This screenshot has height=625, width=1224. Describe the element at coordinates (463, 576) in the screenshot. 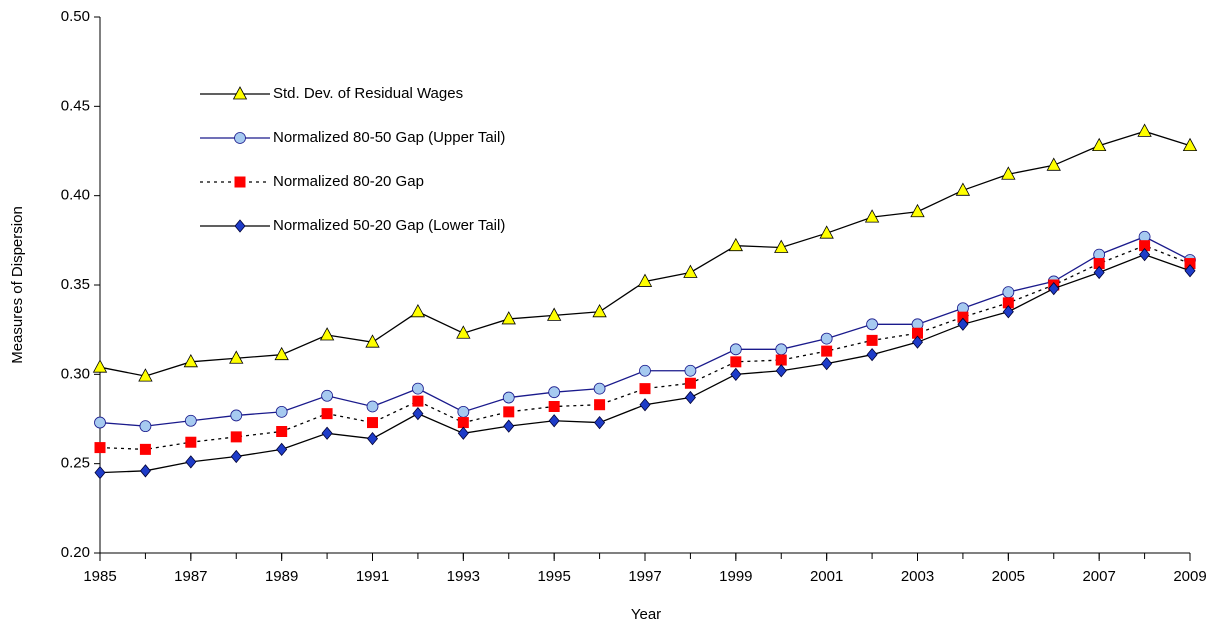

I see `x-tick-label: 1993` at that location.